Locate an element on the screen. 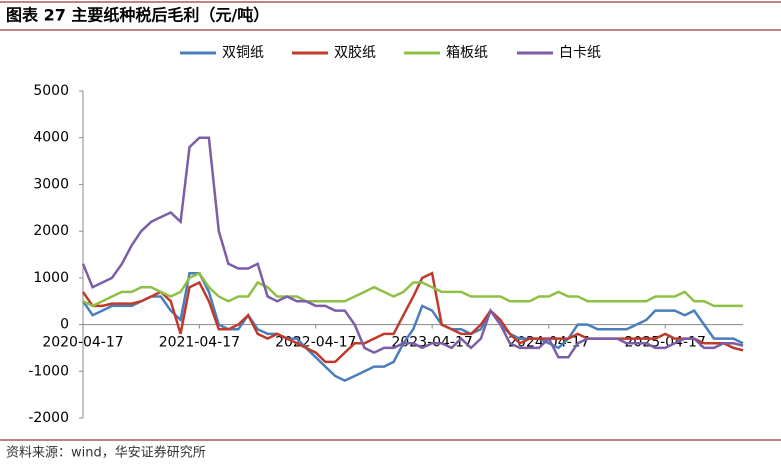 Image resolution: width=781 pixels, height=468 pixels. y-tick-label: -2000 is located at coordinates (48, 418).